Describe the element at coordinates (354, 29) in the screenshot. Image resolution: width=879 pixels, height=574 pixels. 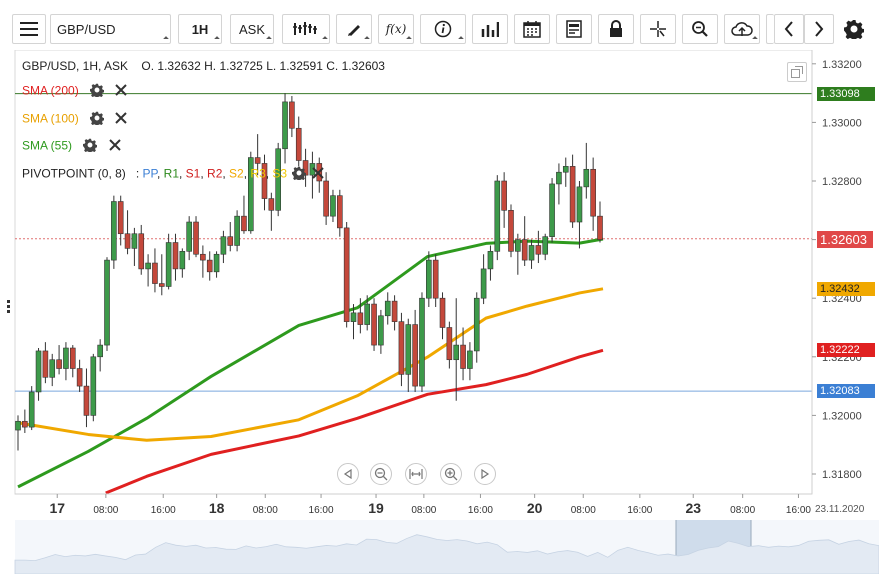
I see `draw-tool-button` at that location.